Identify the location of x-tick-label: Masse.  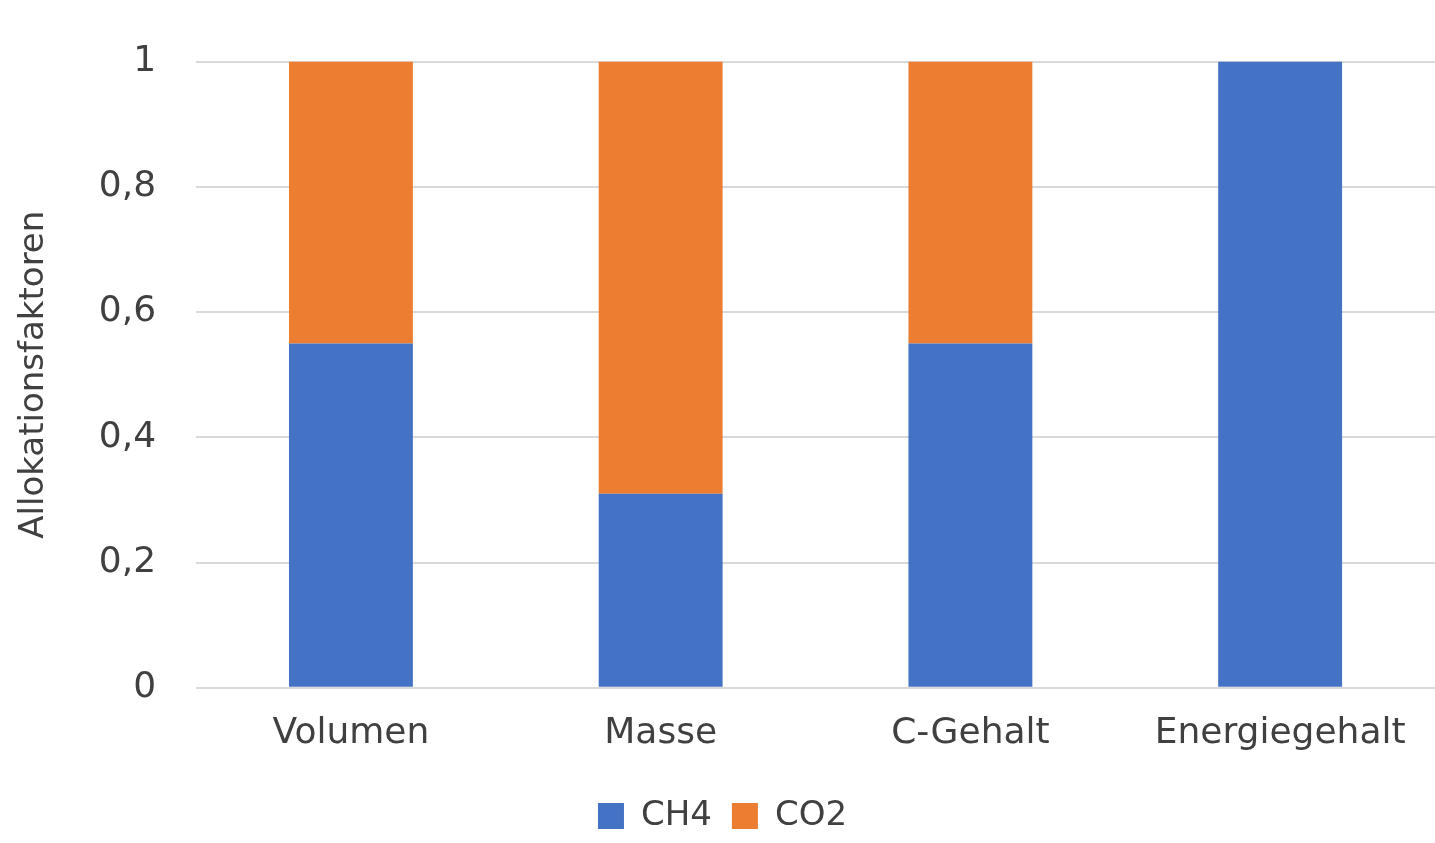
(661, 730).